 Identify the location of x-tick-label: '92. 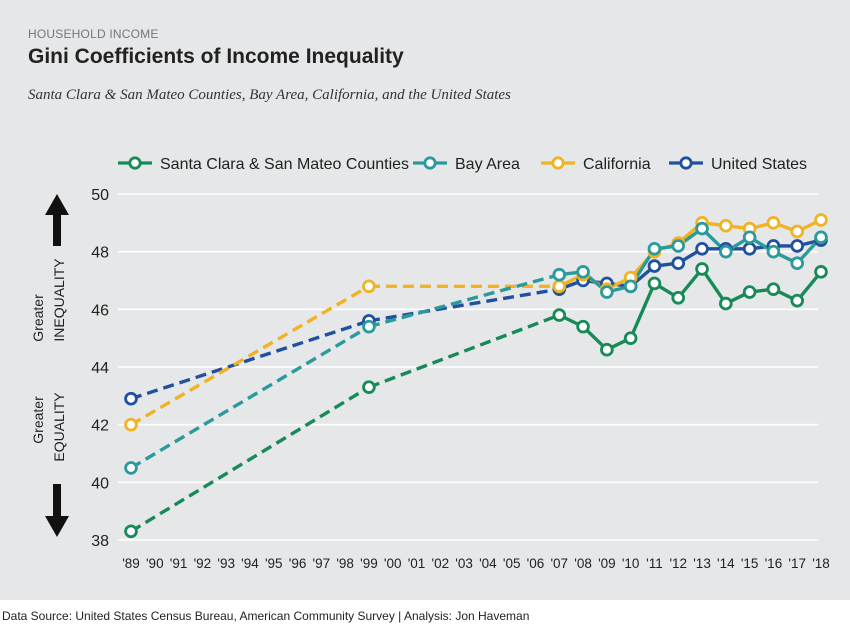
(203, 563).